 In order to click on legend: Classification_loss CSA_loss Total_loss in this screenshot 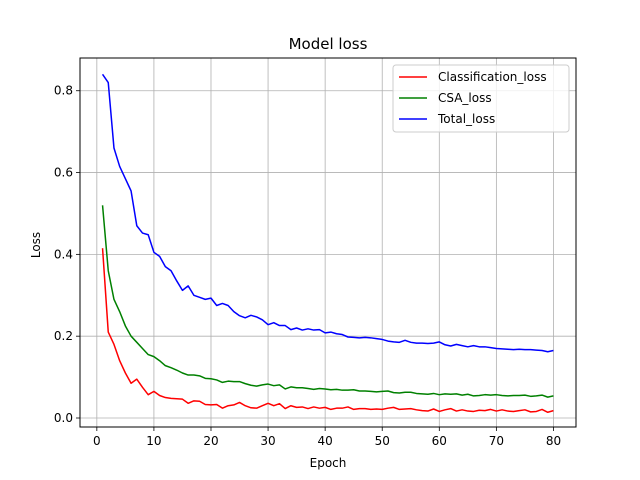, I will do `click(481, 98)`.